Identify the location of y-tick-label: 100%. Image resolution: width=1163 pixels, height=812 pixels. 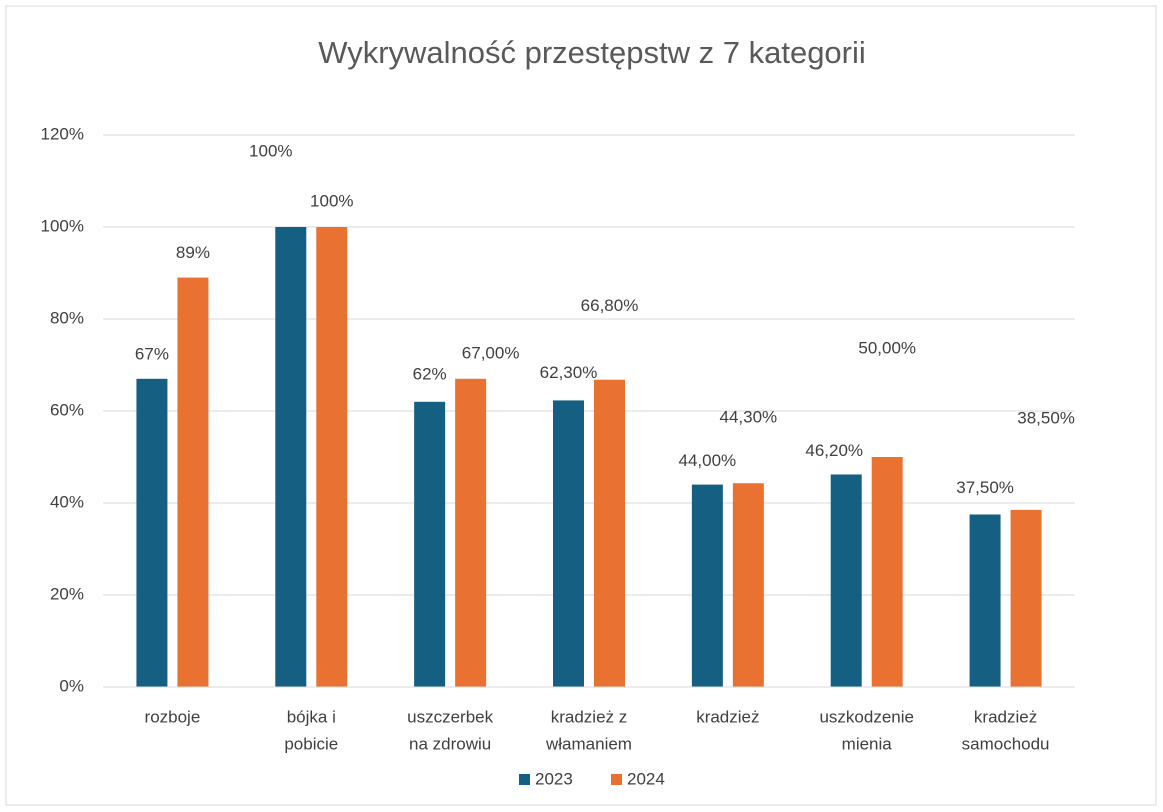
(62, 225).